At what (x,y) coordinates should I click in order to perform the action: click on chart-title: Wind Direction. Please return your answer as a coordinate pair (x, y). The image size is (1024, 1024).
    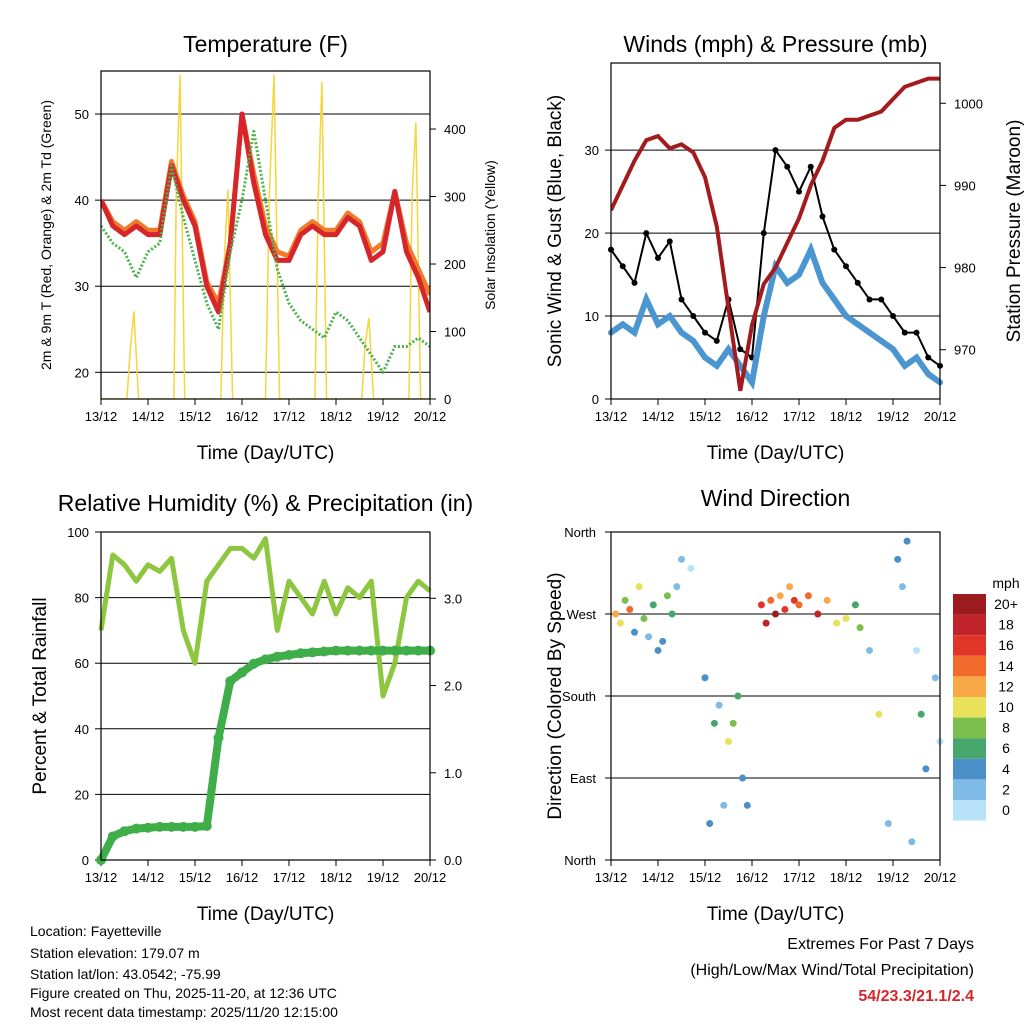
    Looking at the image, I should click on (776, 498).